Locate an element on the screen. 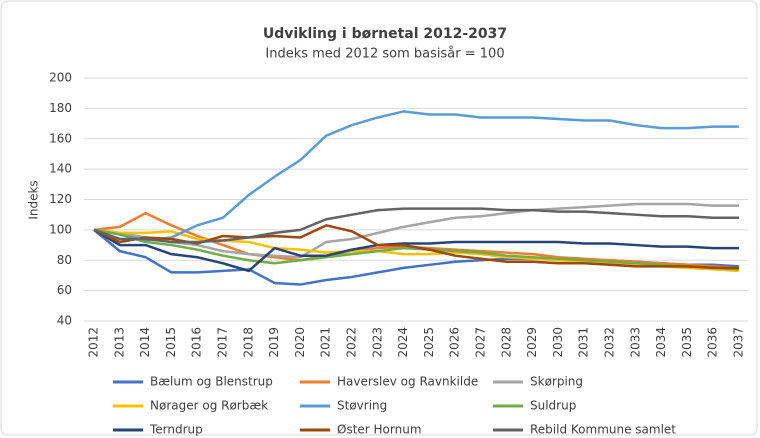 The height and width of the screenshot is (438, 760). x-tick-label: 2024 is located at coordinates (403, 342).